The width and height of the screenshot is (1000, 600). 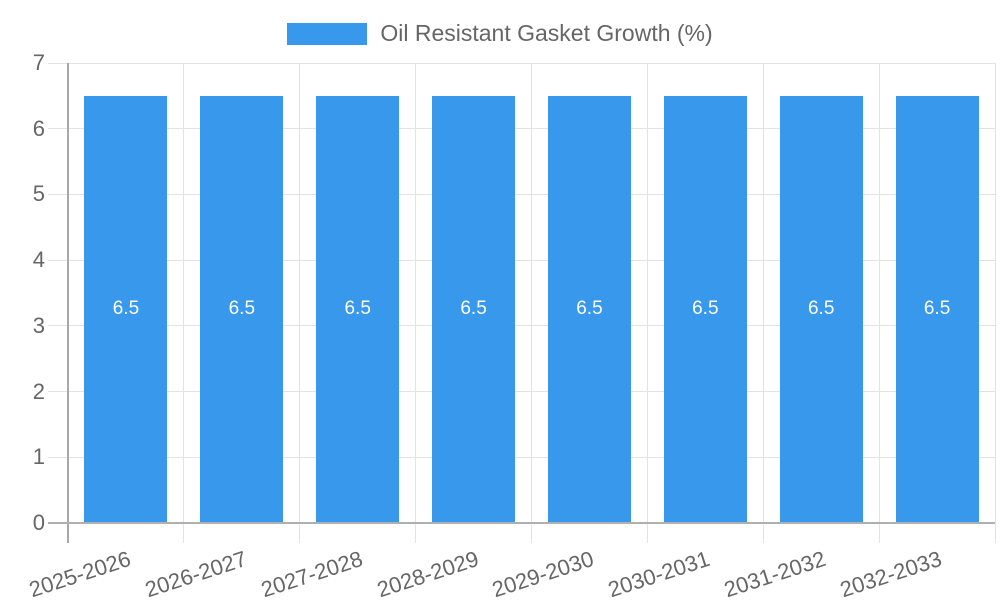 I want to click on y-tick-label: 2, so click(x=38, y=391).